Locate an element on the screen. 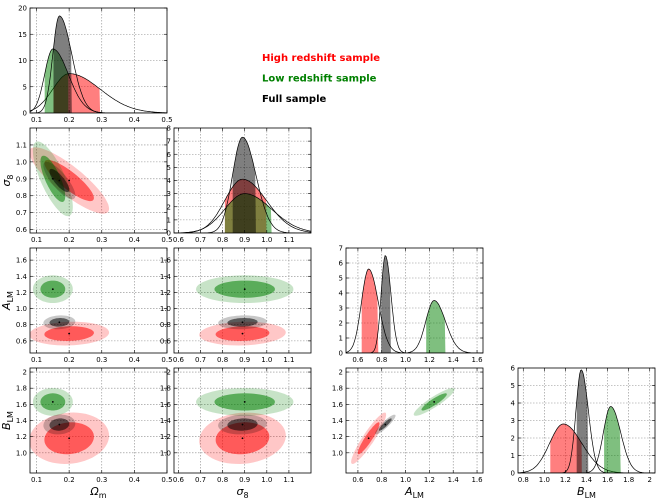 This screenshot has width=664, height=502. contour-panel-om-alm-content is located at coordinates (70, 310).